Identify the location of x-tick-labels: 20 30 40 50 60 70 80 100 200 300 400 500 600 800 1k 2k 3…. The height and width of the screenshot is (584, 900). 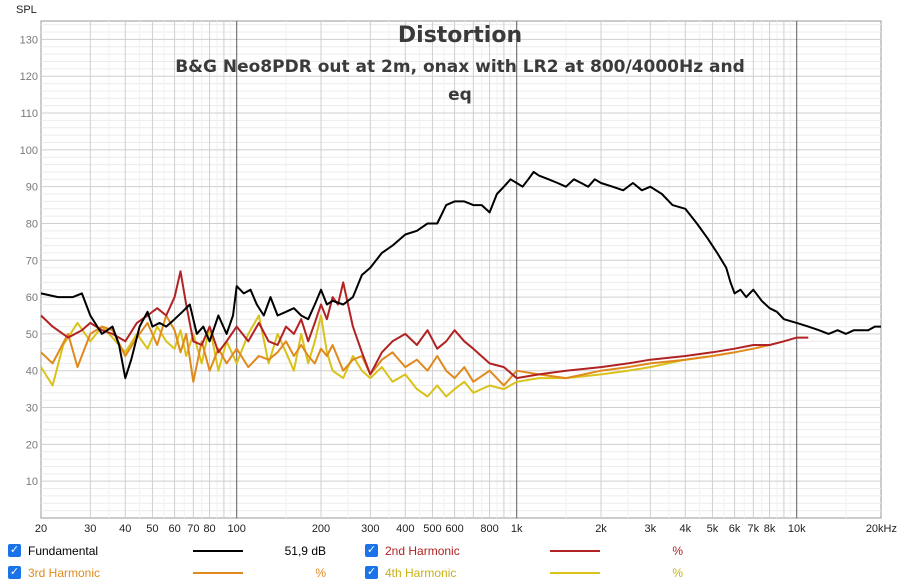
(466, 529).